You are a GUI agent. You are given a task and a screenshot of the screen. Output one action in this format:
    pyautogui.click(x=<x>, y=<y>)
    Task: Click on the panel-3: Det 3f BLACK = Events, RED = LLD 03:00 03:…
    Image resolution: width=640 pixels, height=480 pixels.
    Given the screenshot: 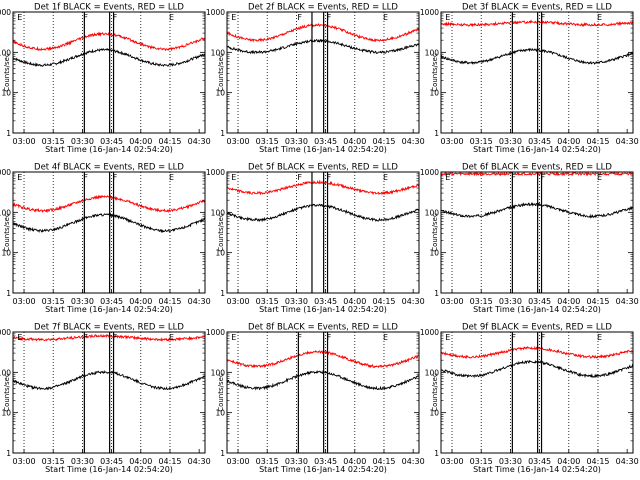 What is the action you would take?
    pyautogui.click(x=529, y=79)
    